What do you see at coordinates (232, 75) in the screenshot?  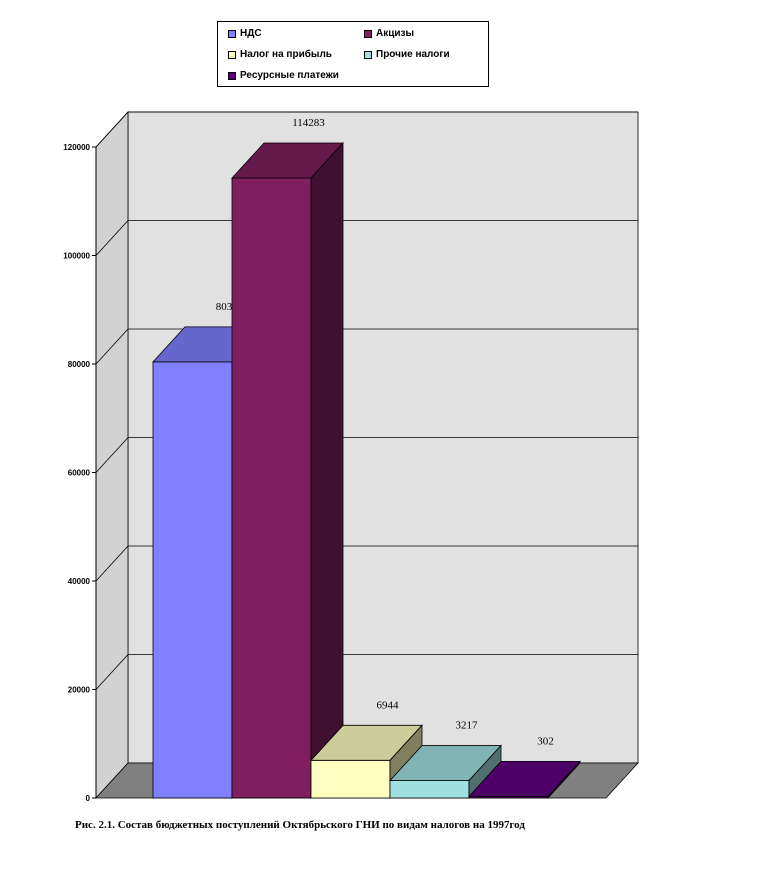 I see `legend-swatch-resource-payments` at bounding box center [232, 75].